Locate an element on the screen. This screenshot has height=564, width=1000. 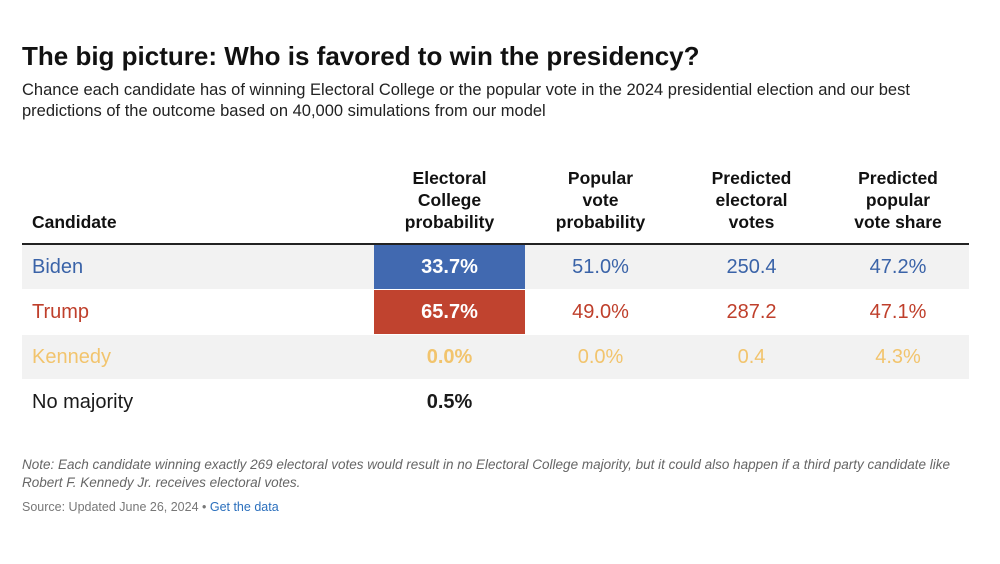
candidate-name-cell: Kennedy is located at coordinates (198, 357).